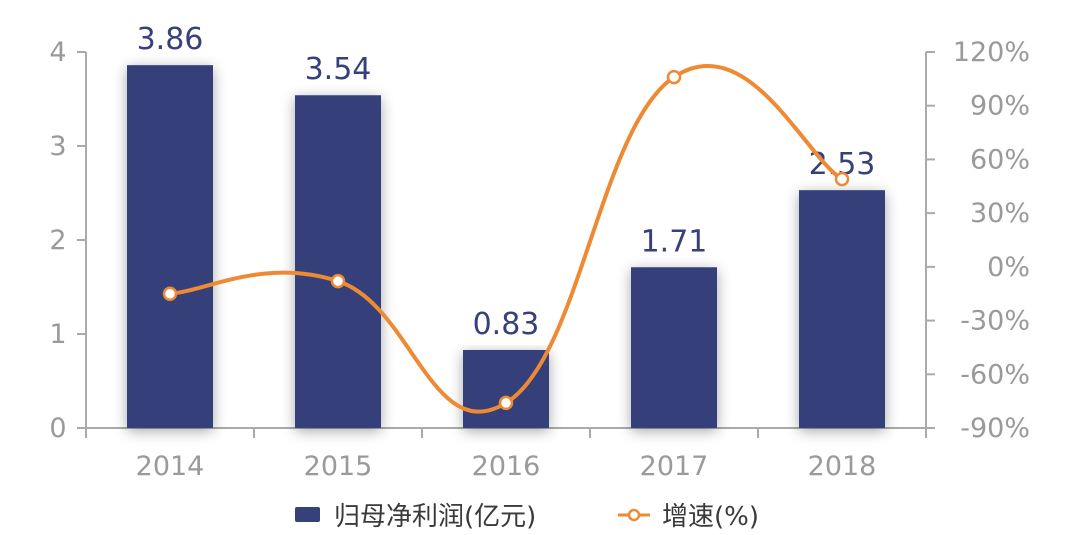 The width and height of the screenshot is (1080, 535). What do you see at coordinates (57, 240) in the screenshot?
I see `left-tick-label: 2` at bounding box center [57, 240].